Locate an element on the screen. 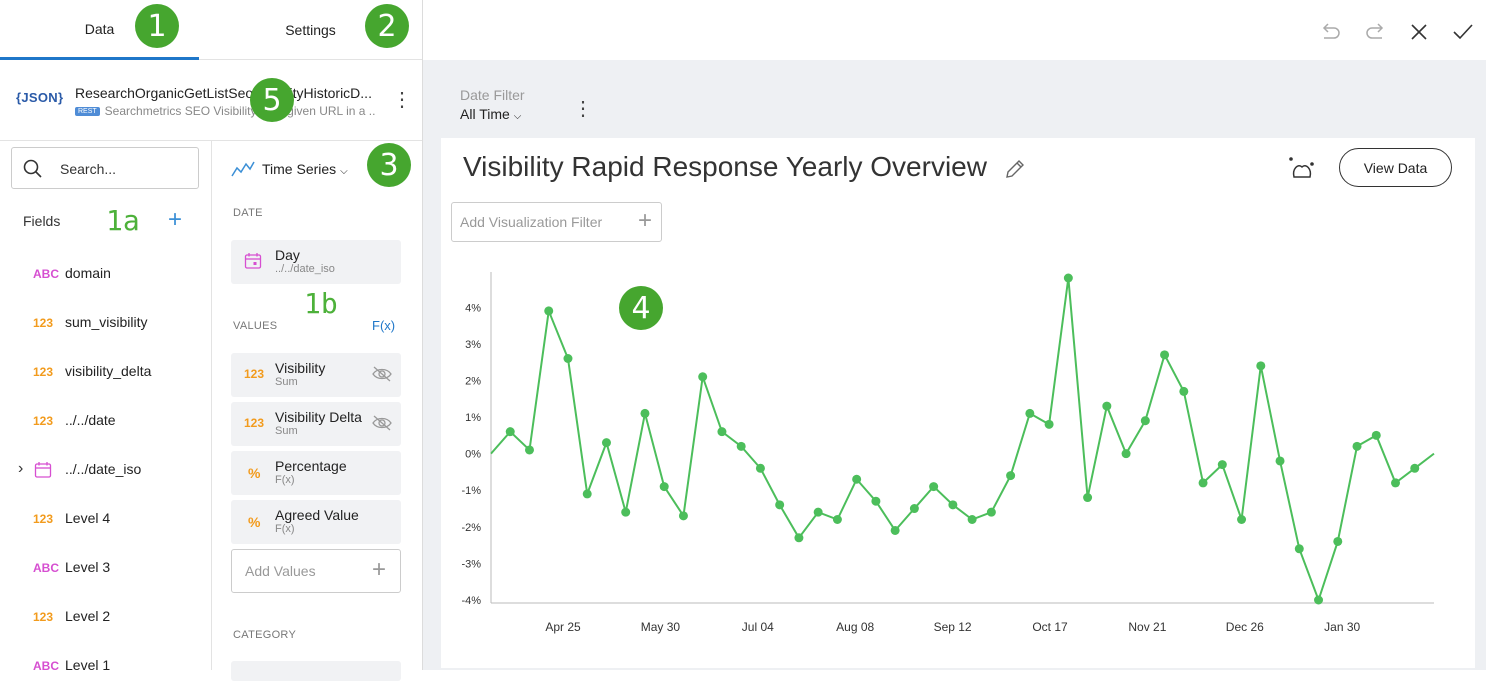  add-visualization-filter-plus-icon: + is located at coordinates (645, 220).